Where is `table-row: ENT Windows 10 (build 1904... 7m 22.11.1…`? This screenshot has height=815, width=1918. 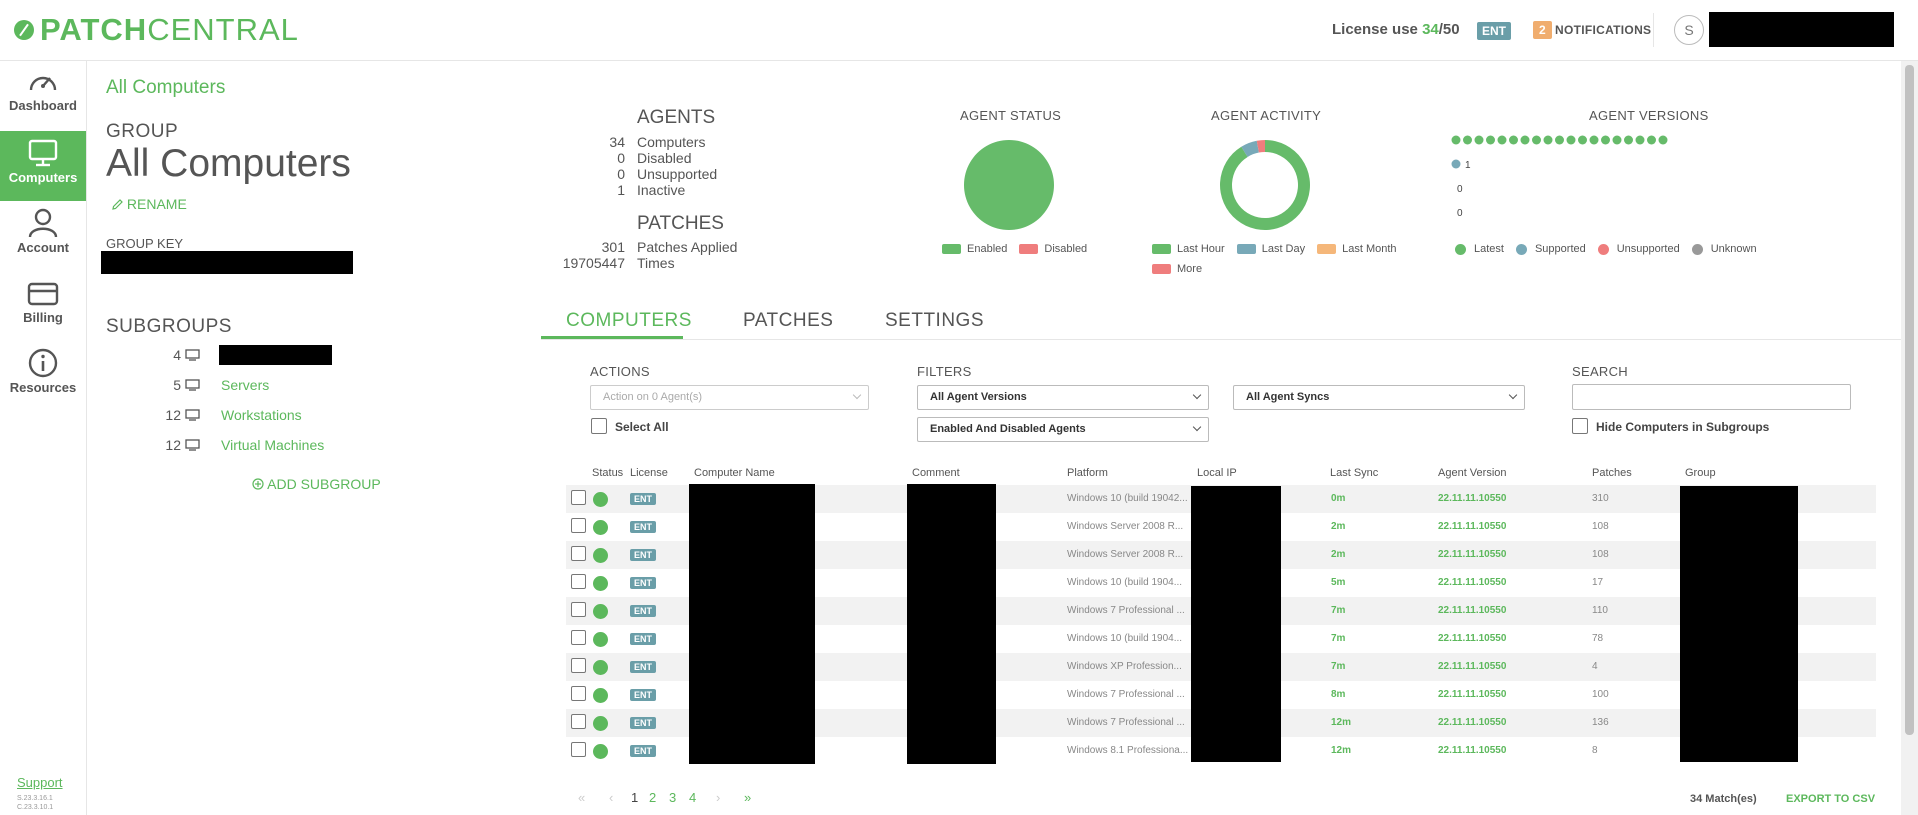
table-row: ENT Windows 10 (build 1904... 7m 22.11.1… is located at coordinates (1221, 639).